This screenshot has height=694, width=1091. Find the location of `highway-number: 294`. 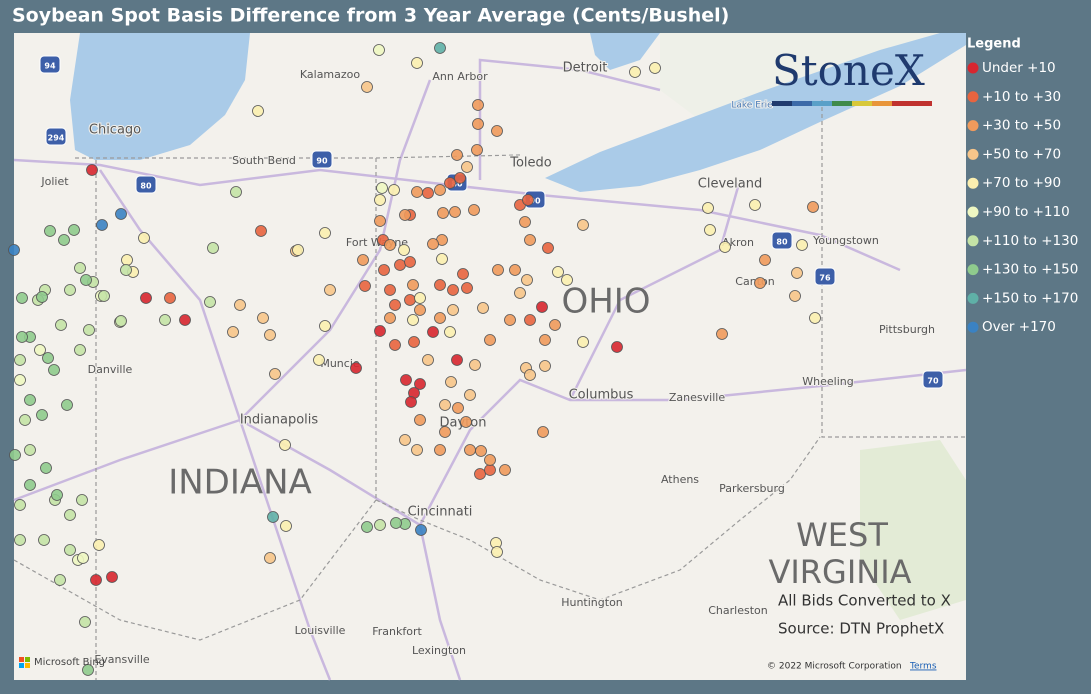

highway-number: 294 is located at coordinates (56, 138).